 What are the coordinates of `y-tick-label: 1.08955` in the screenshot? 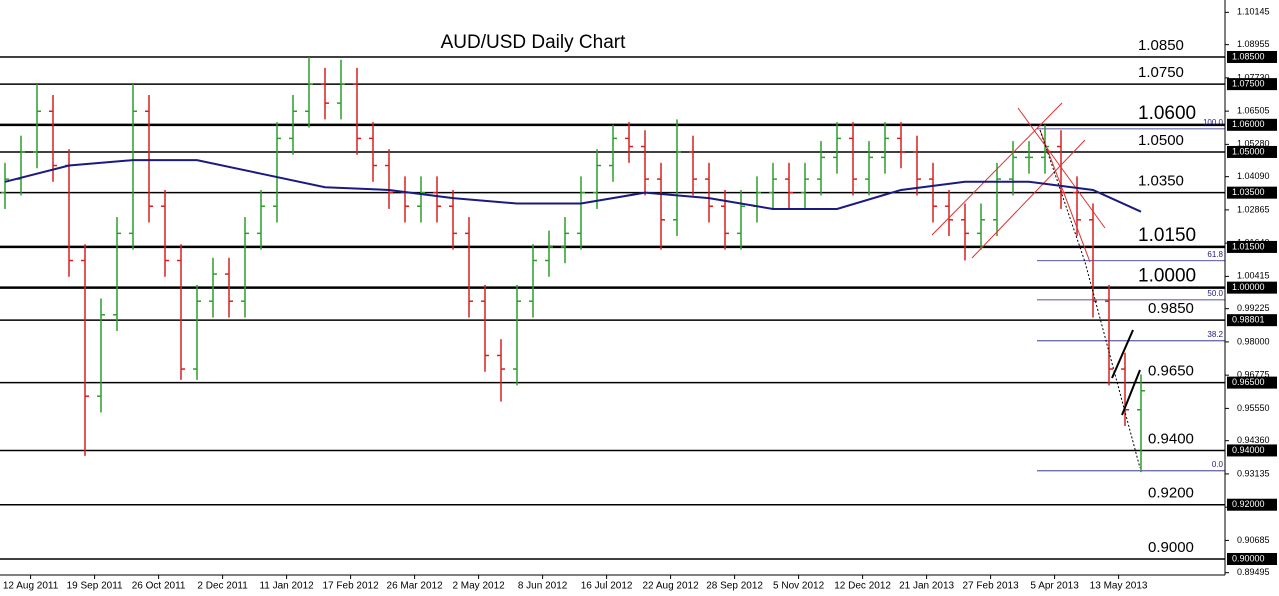 It's located at (1253, 44).